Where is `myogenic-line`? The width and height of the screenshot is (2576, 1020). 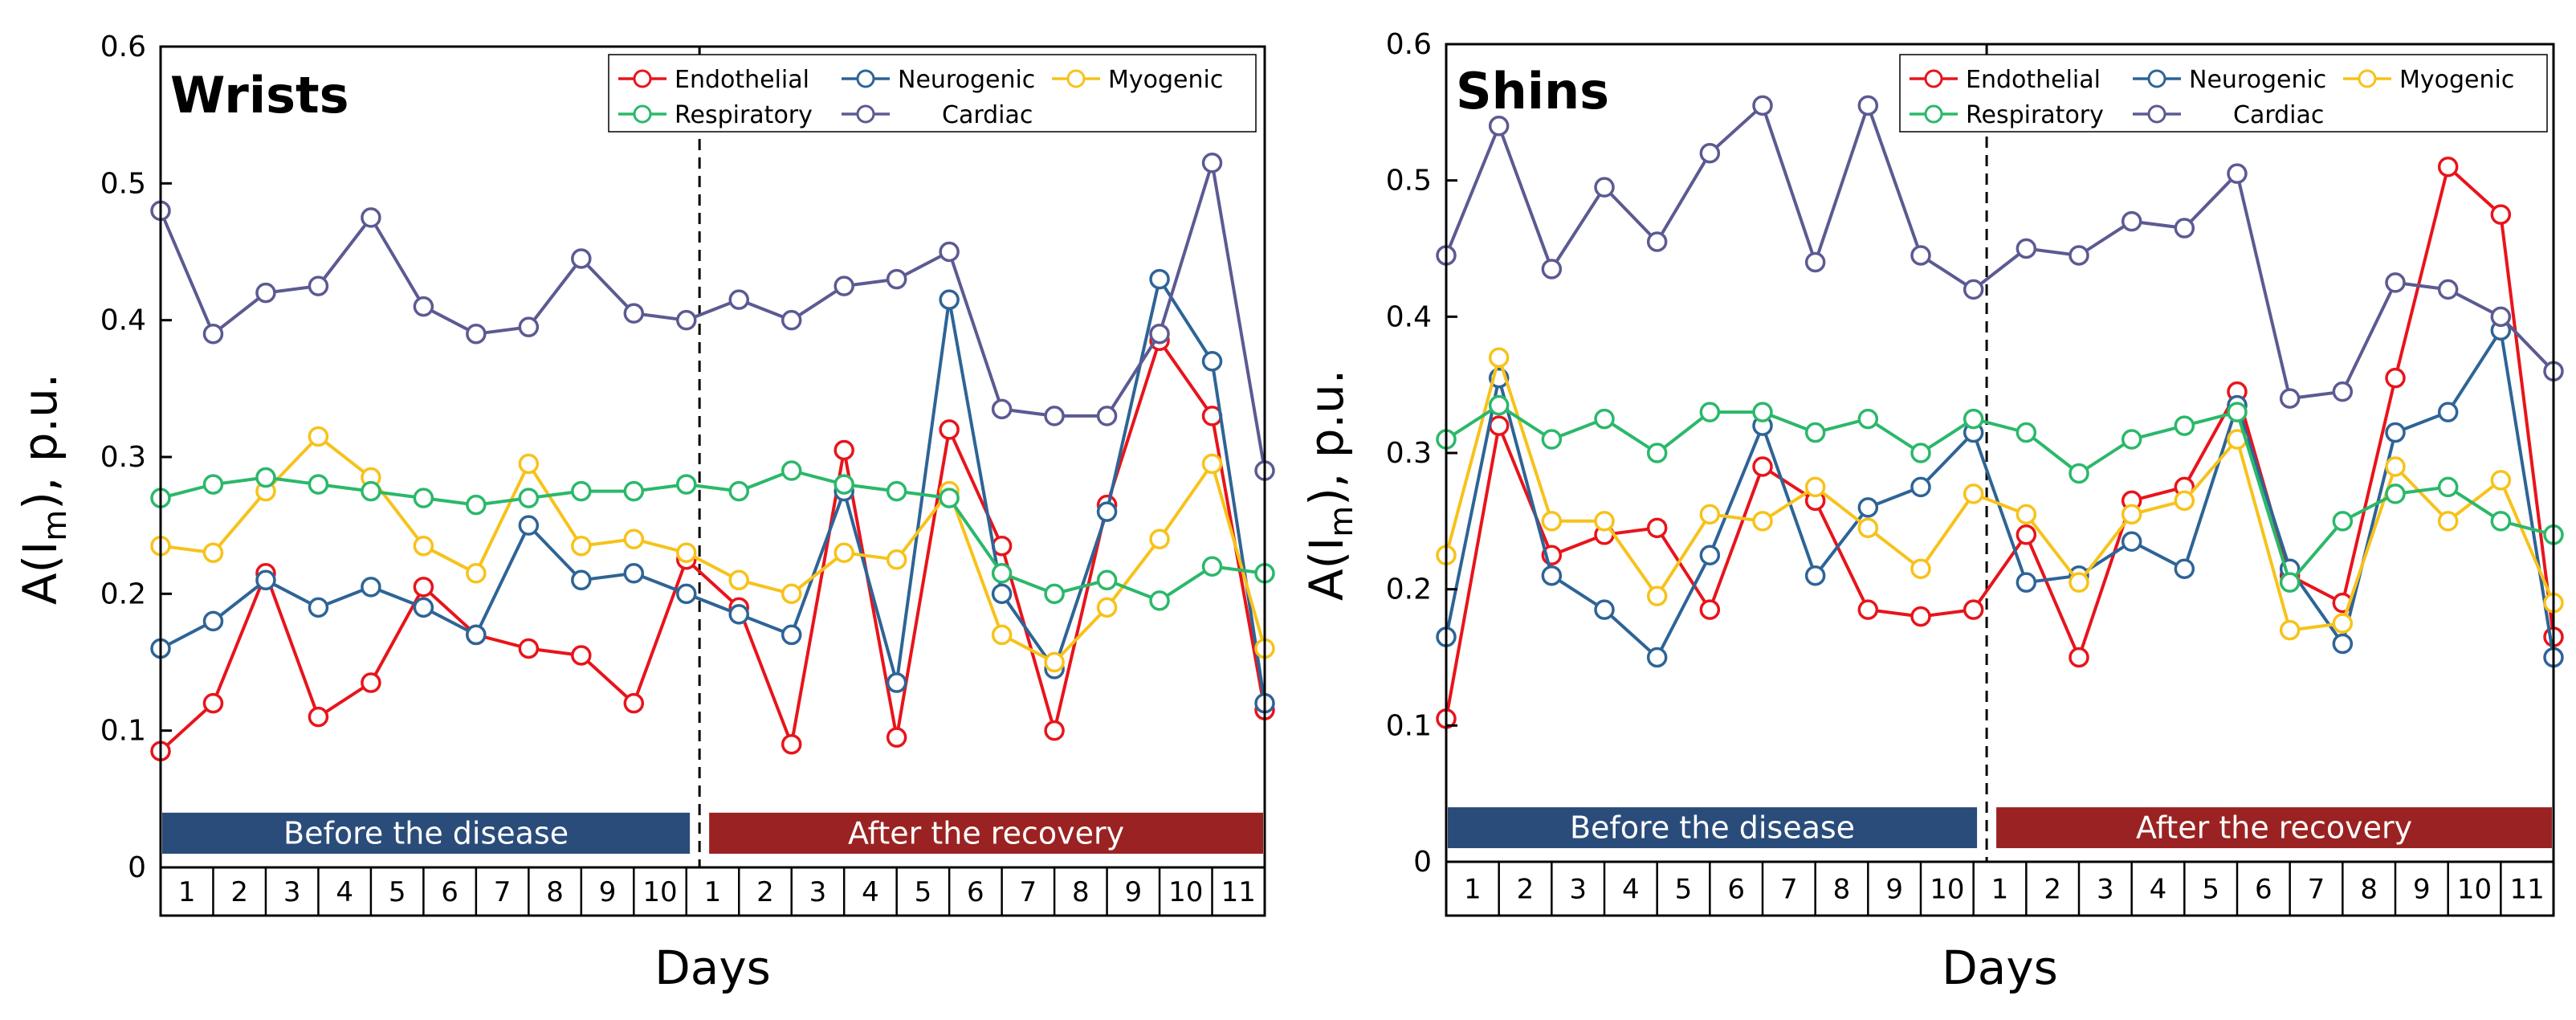 myogenic-line is located at coordinates (713, 550).